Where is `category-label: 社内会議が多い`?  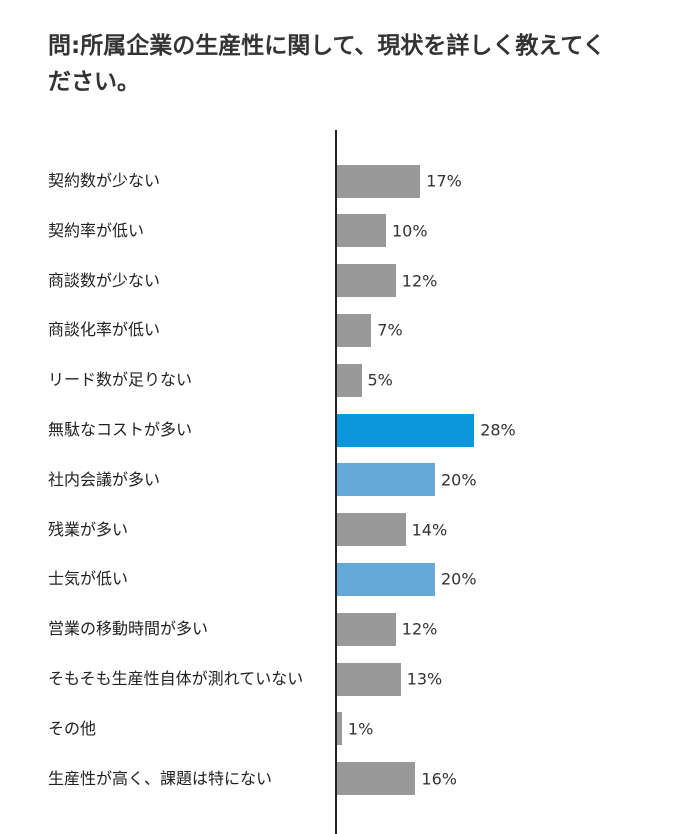 category-label: 社内会議が多い is located at coordinates (104, 479).